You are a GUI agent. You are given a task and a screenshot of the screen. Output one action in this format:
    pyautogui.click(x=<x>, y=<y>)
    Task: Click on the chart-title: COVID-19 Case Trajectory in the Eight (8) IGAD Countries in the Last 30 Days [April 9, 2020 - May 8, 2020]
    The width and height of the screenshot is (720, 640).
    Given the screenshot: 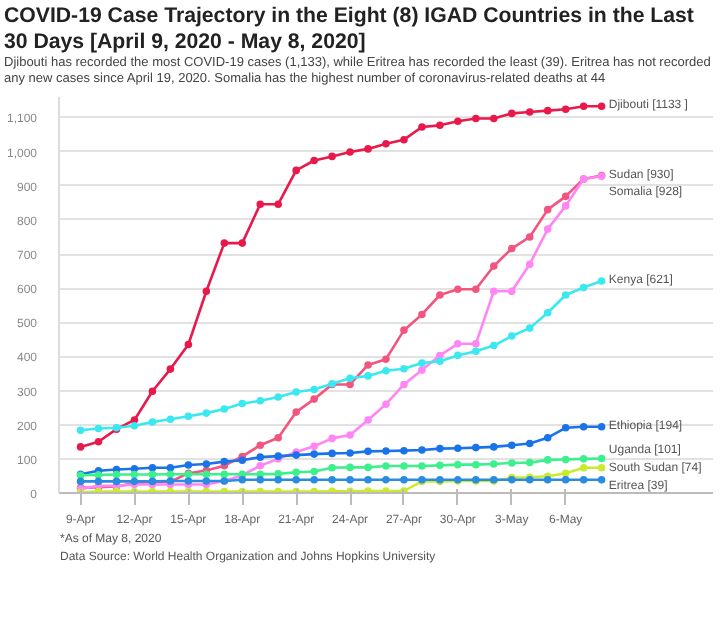 What is the action you would take?
    pyautogui.click(x=350, y=30)
    